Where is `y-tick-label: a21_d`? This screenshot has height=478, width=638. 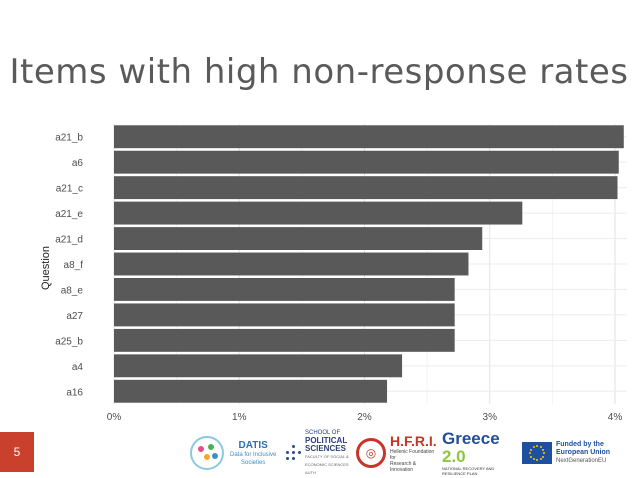 y-tick-label: a21_d is located at coordinates (69, 240).